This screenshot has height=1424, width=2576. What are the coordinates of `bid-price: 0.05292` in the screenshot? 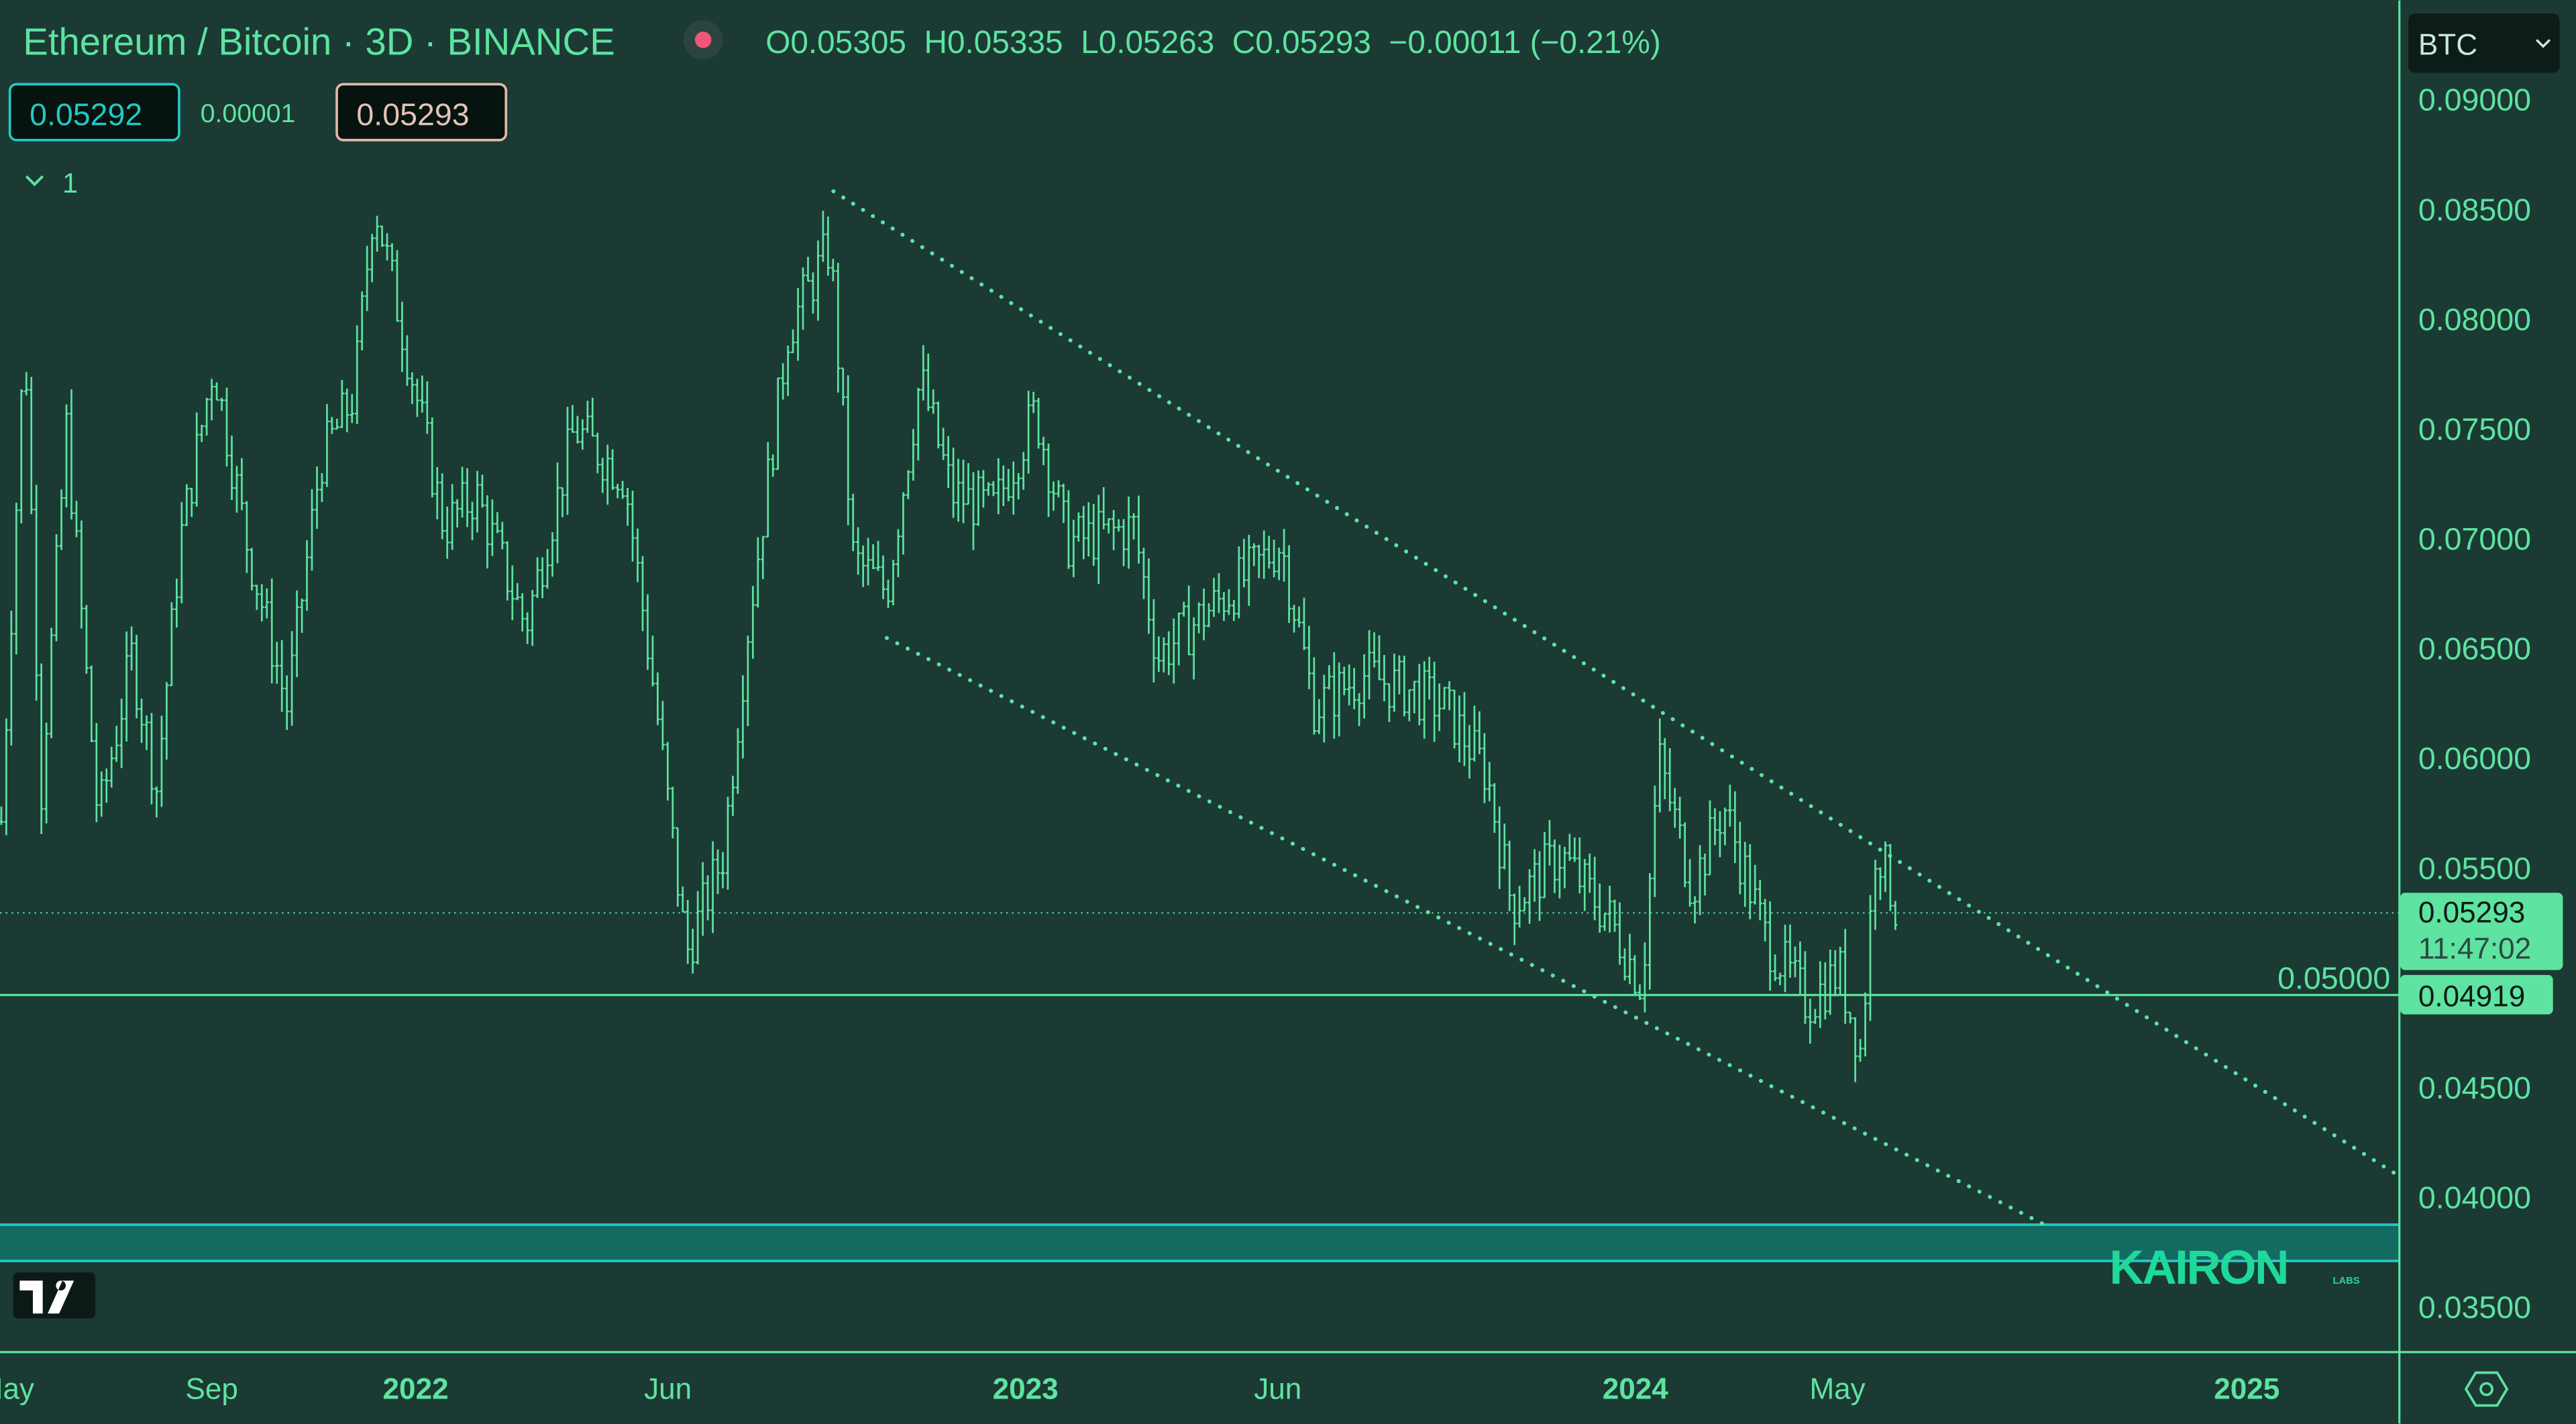 It's located at (86, 114).